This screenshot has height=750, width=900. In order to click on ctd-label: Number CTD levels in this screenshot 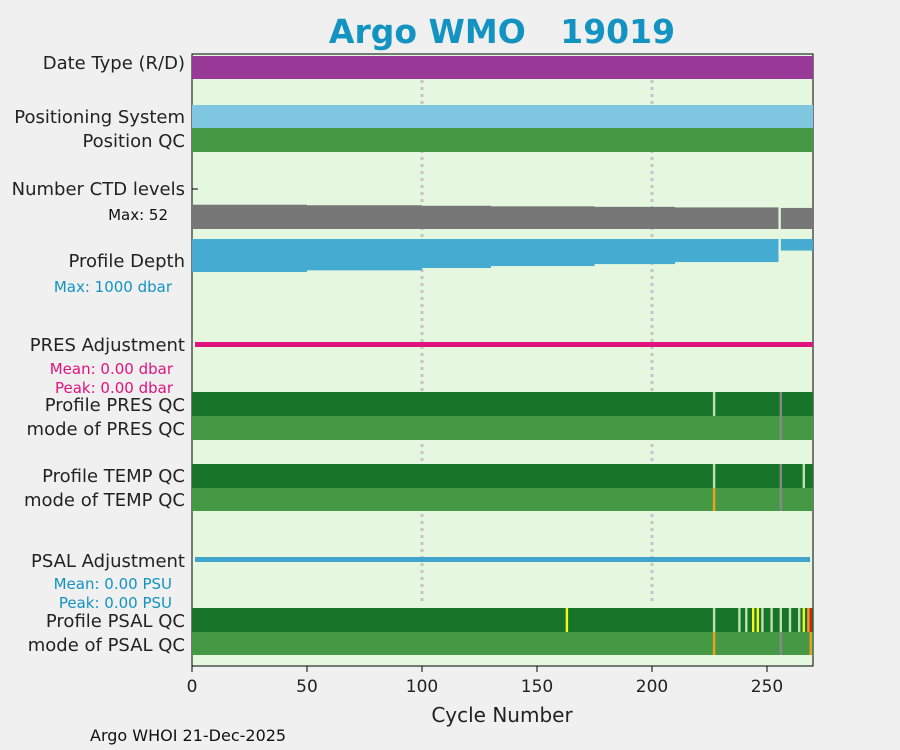, I will do `click(98, 189)`.